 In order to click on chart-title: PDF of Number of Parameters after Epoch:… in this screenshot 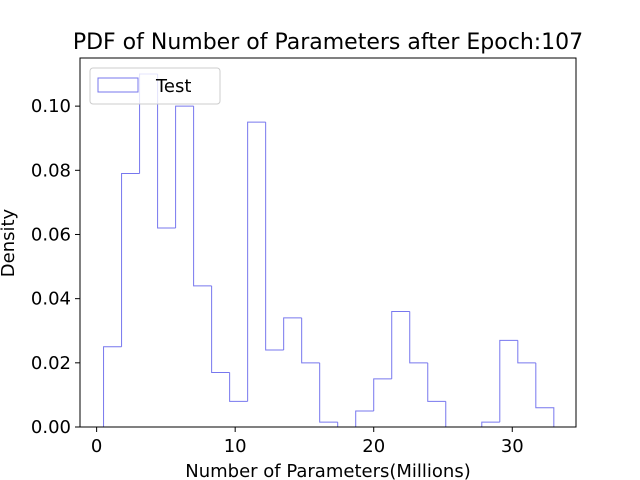, I will do `click(328, 42)`.